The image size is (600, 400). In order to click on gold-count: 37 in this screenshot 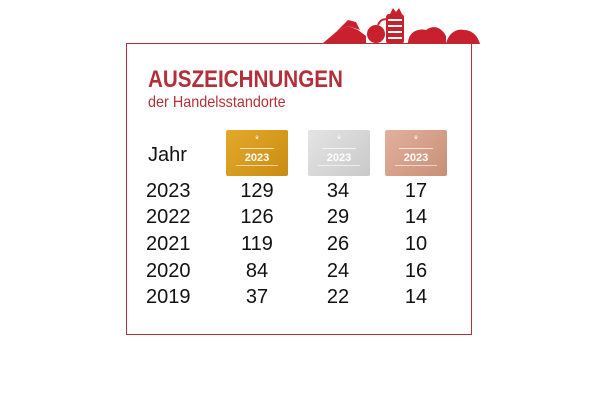, I will do `click(257, 297)`.